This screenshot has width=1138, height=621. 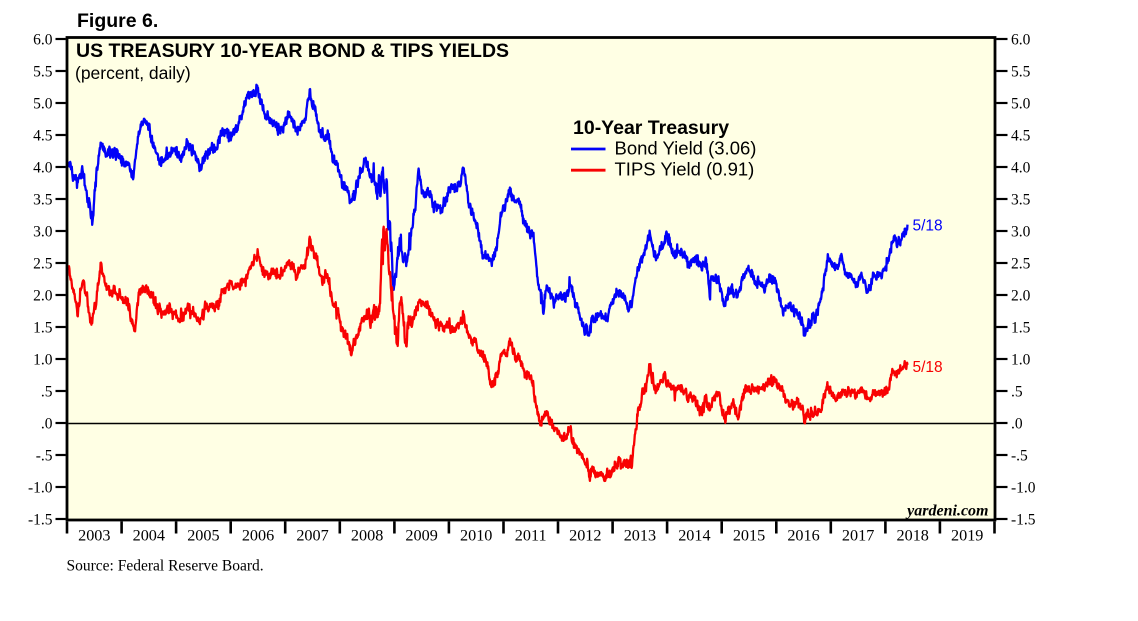 I want to click on svg-text: 2004, so click(x=149, y=536).